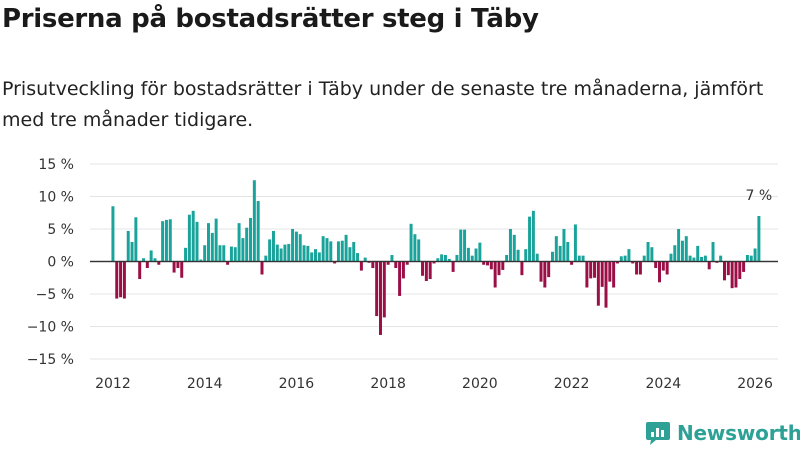 This screenshot has width=800, height=450. I want to click on newsworthy-logo: Newsworthy, so click(722, 433).